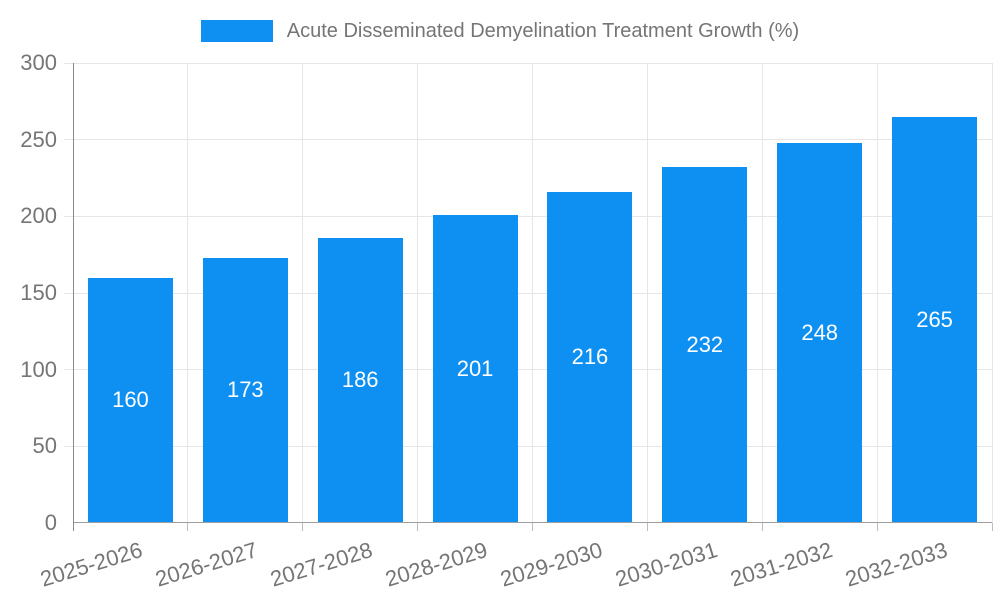  What do you see at coordinates (44, 446) in the screenshot?
I see `y-axis-label: 50` at bounding box center [44, 446].